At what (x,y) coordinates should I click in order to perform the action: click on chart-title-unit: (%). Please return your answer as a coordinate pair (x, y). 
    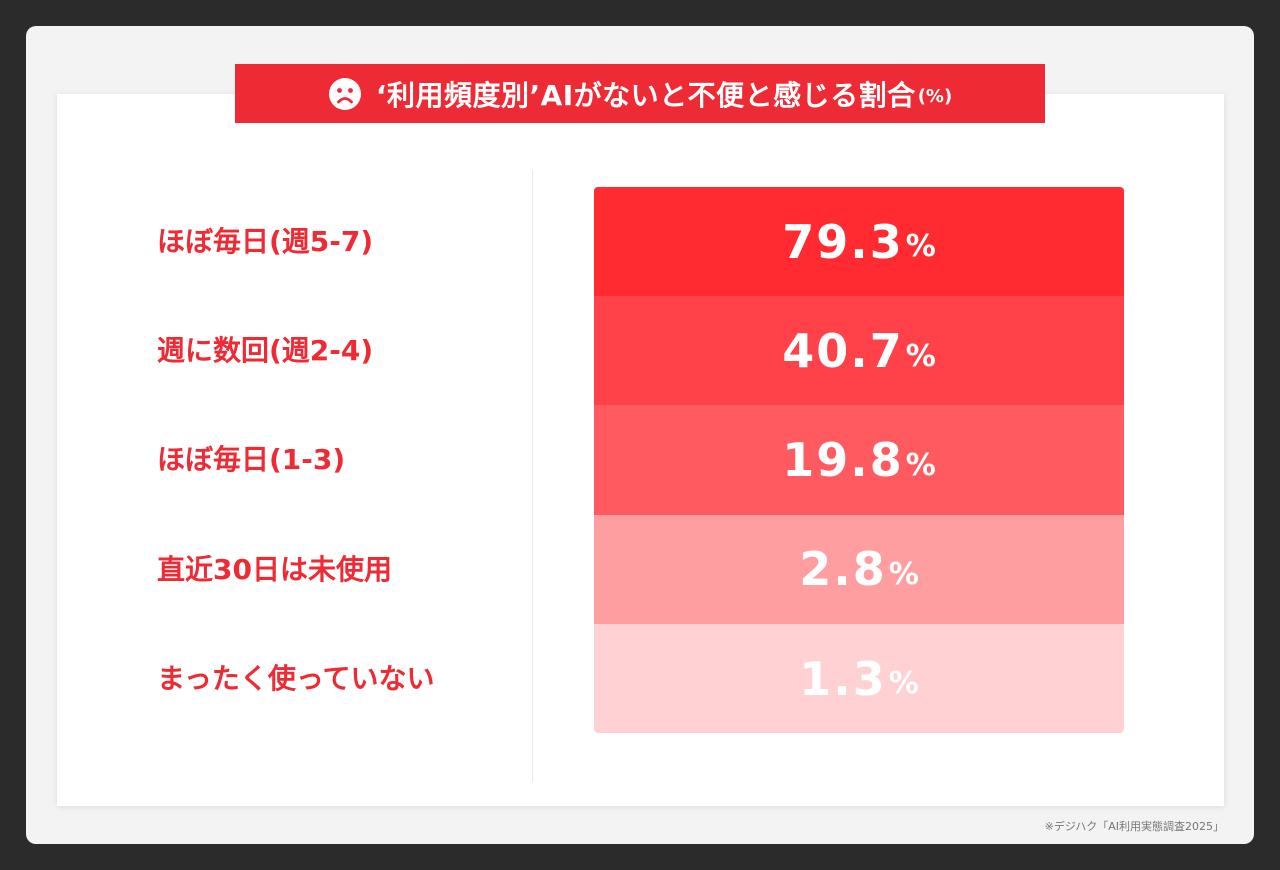
    Looking at the image, I should click on (935, 96).